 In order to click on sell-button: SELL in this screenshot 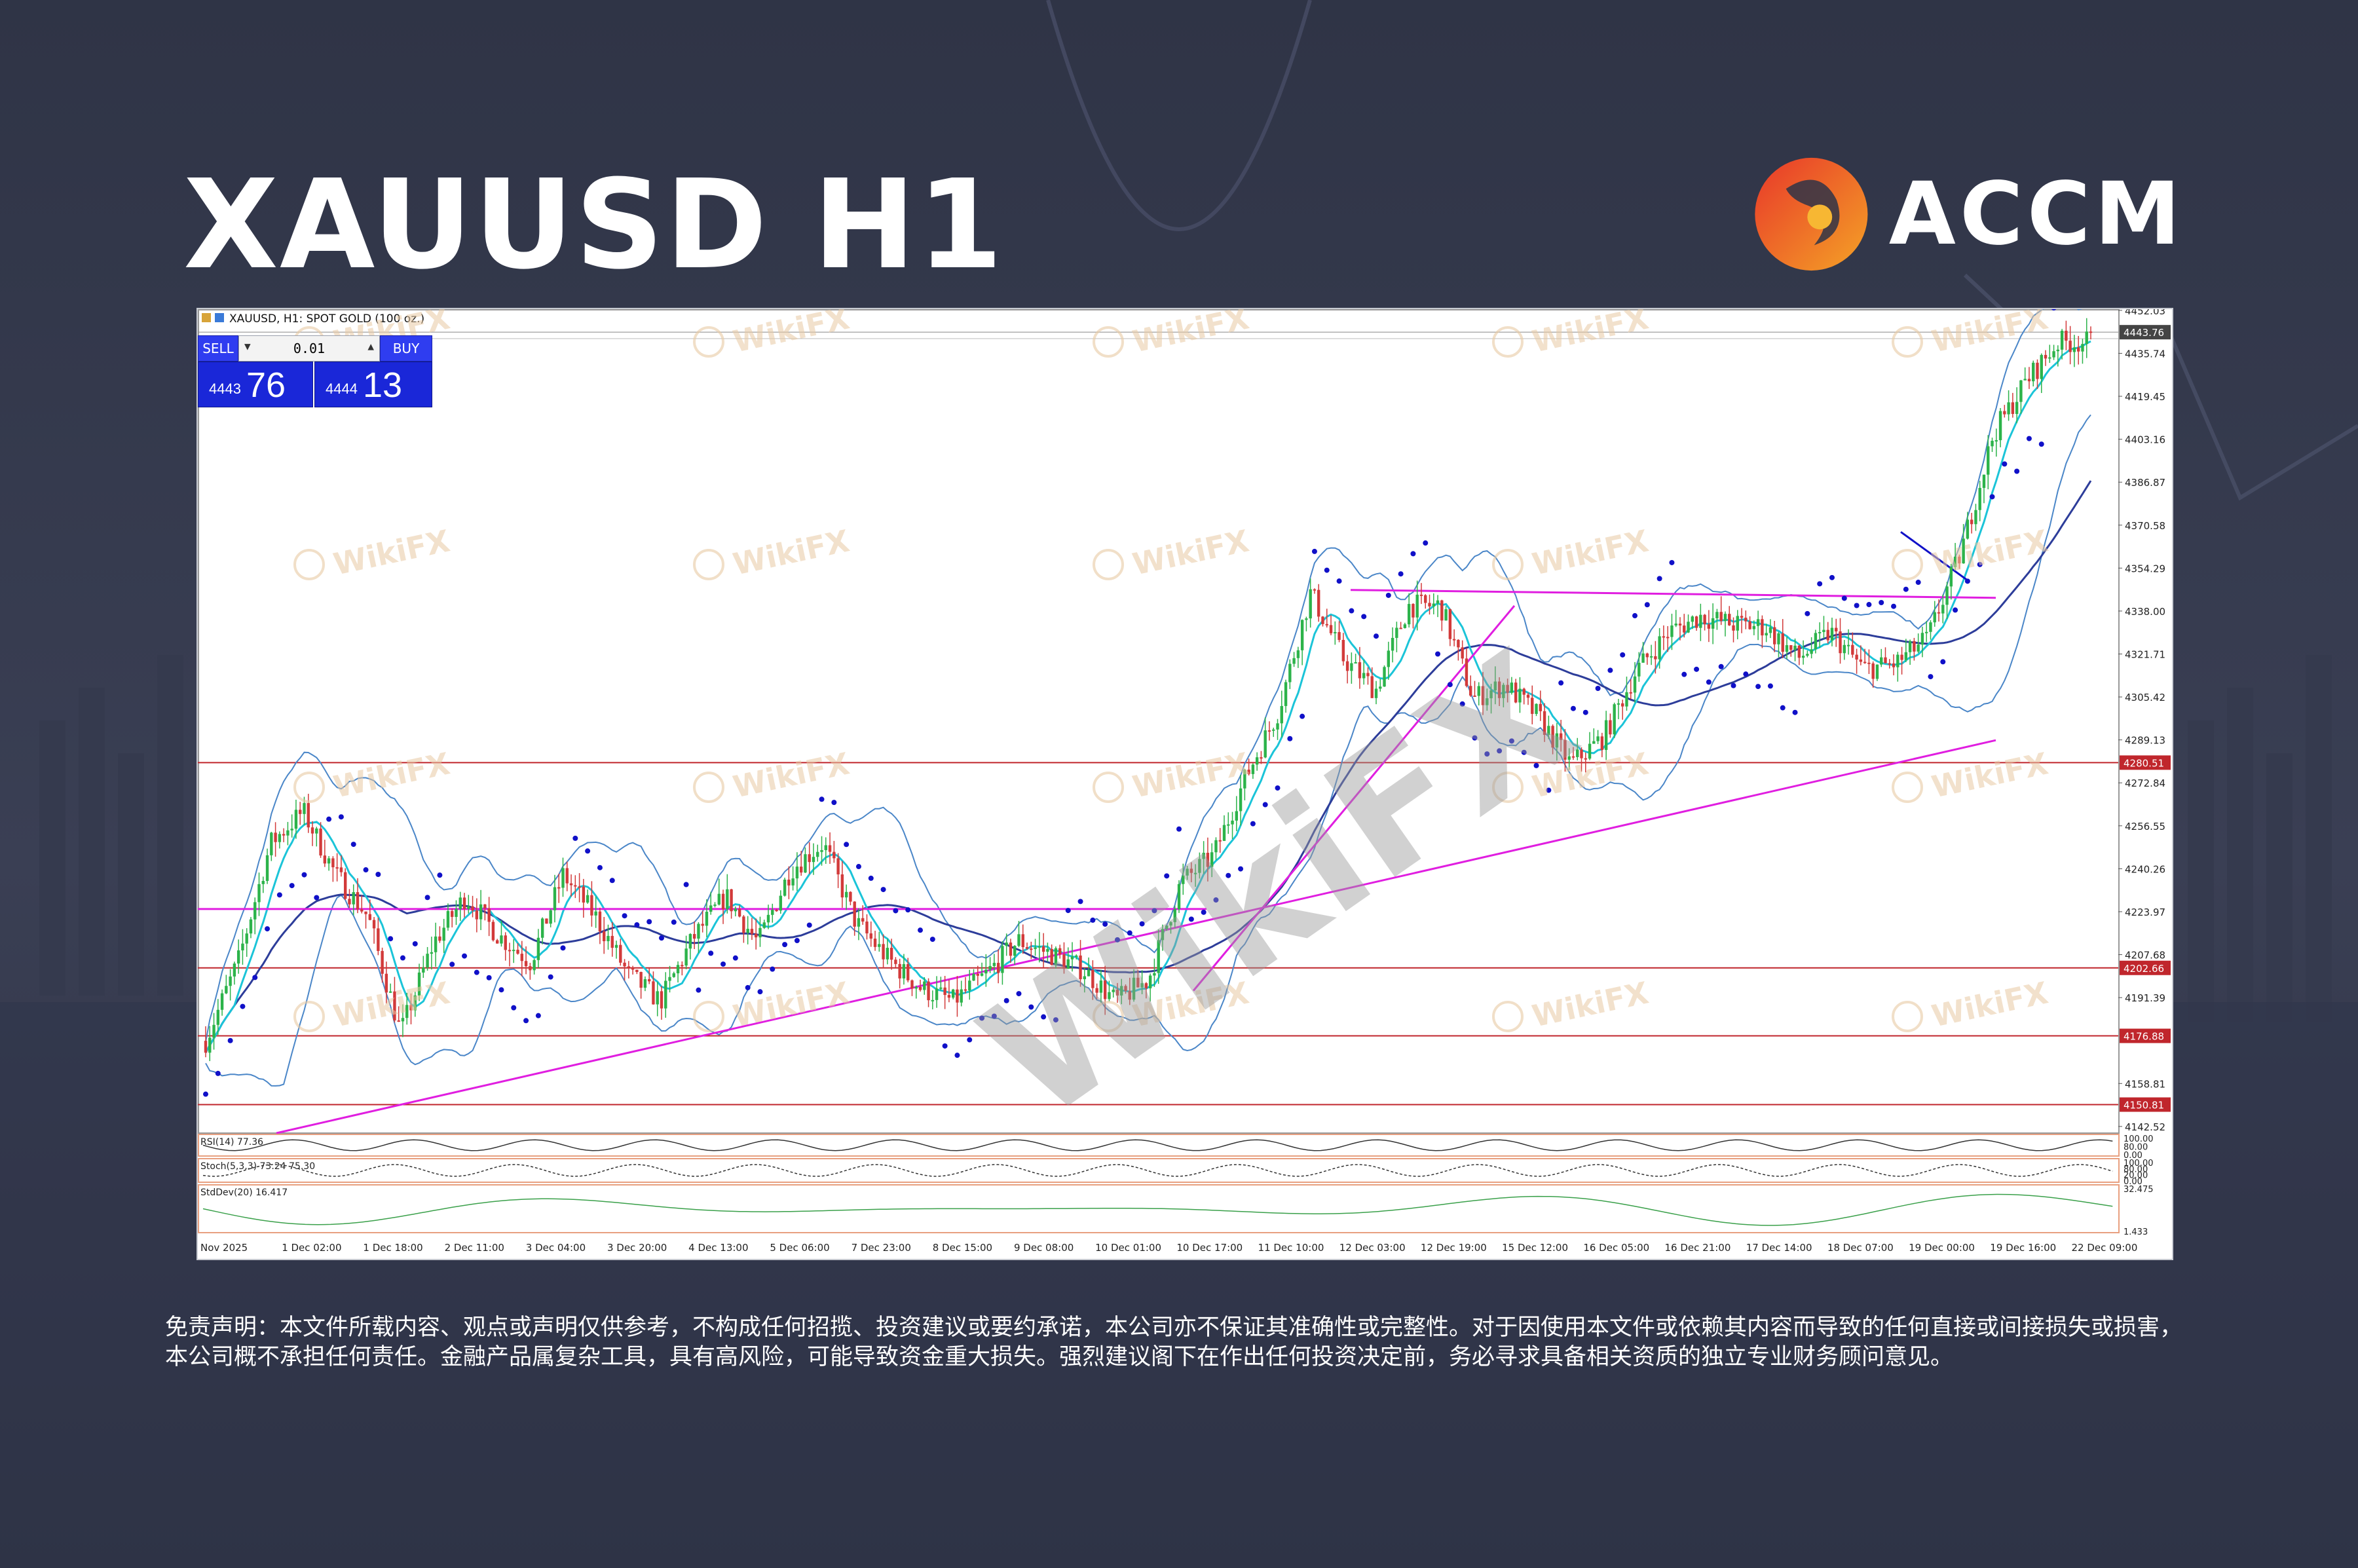, I will do `click(218, 348)`.